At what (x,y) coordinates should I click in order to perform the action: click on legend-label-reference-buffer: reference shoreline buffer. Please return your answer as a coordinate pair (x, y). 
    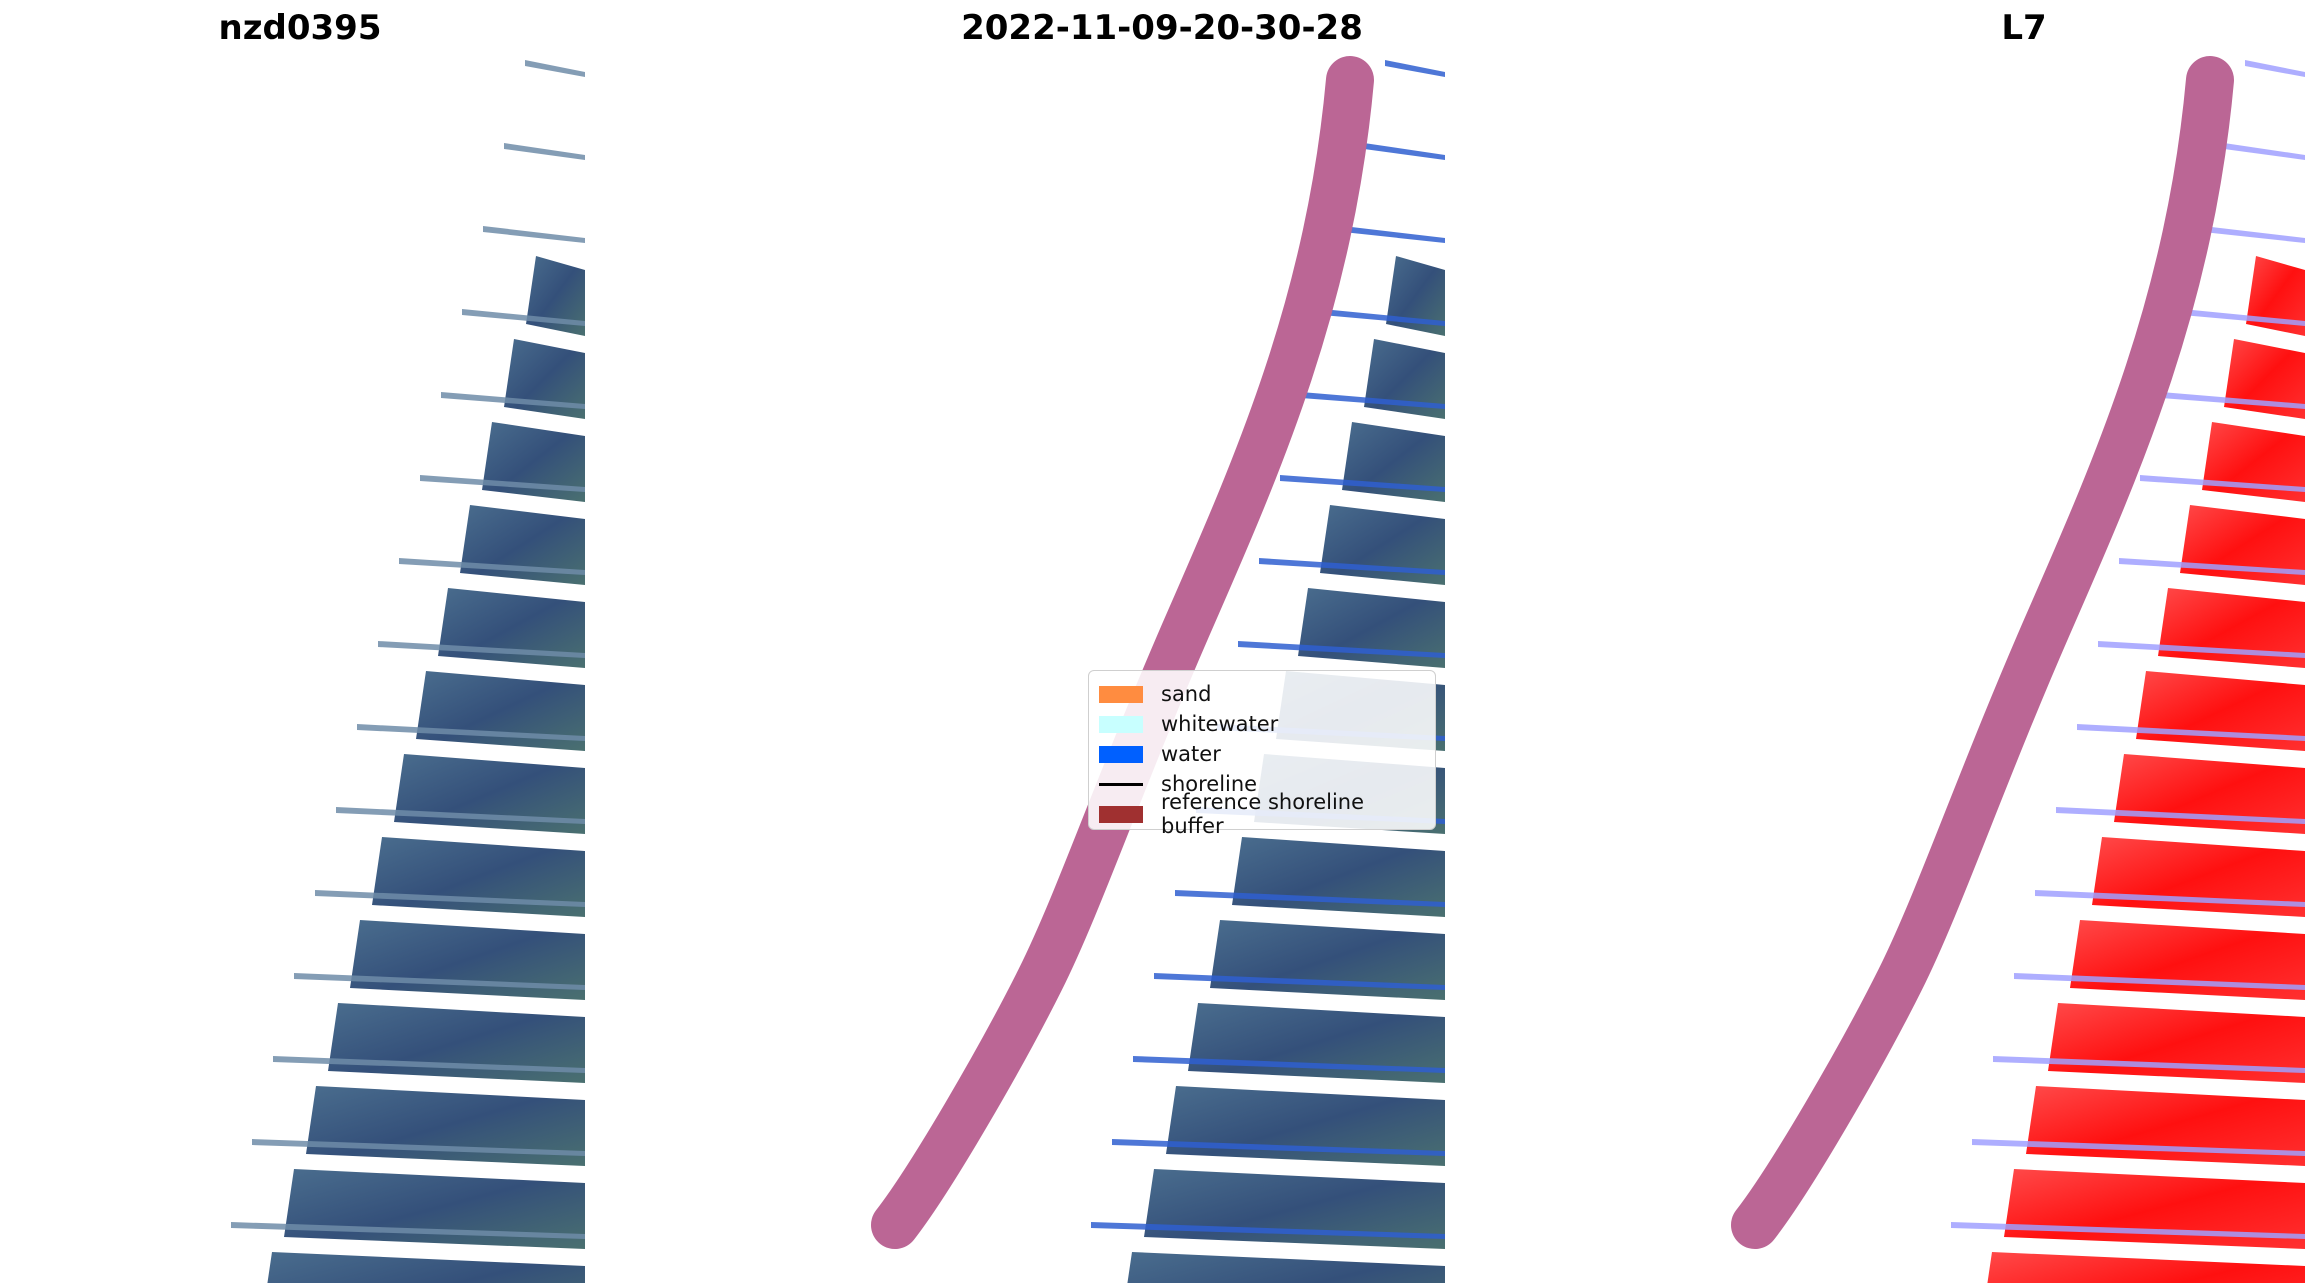
    Looking at the image, I should click on (1263, 814).